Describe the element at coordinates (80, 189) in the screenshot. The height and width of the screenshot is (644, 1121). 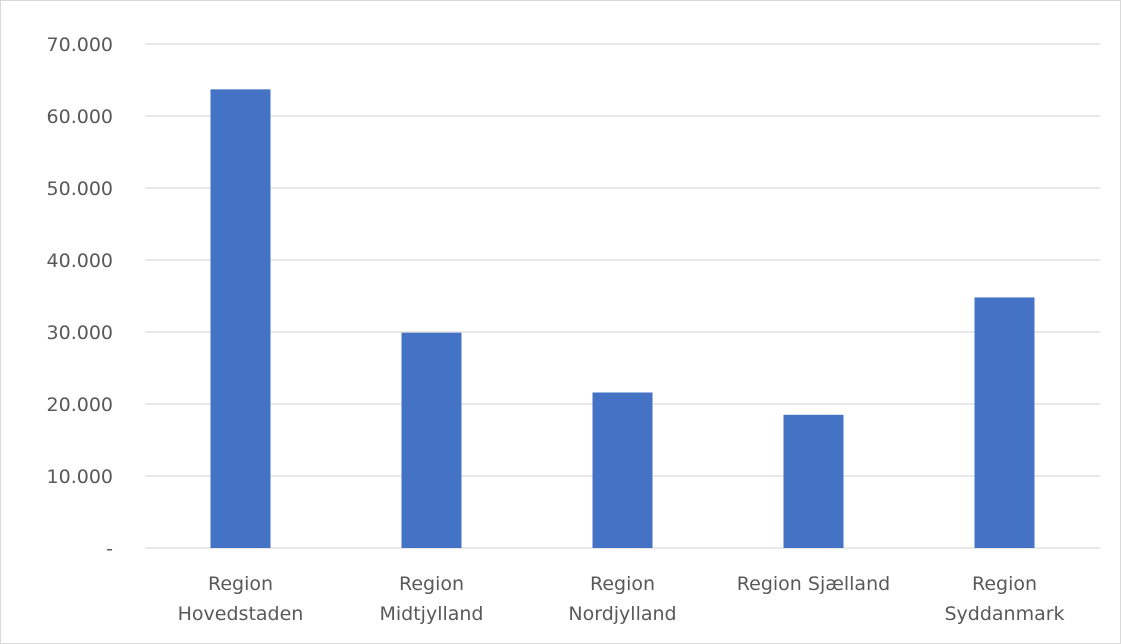
I see `y-tick-label: 50.000` at that location.